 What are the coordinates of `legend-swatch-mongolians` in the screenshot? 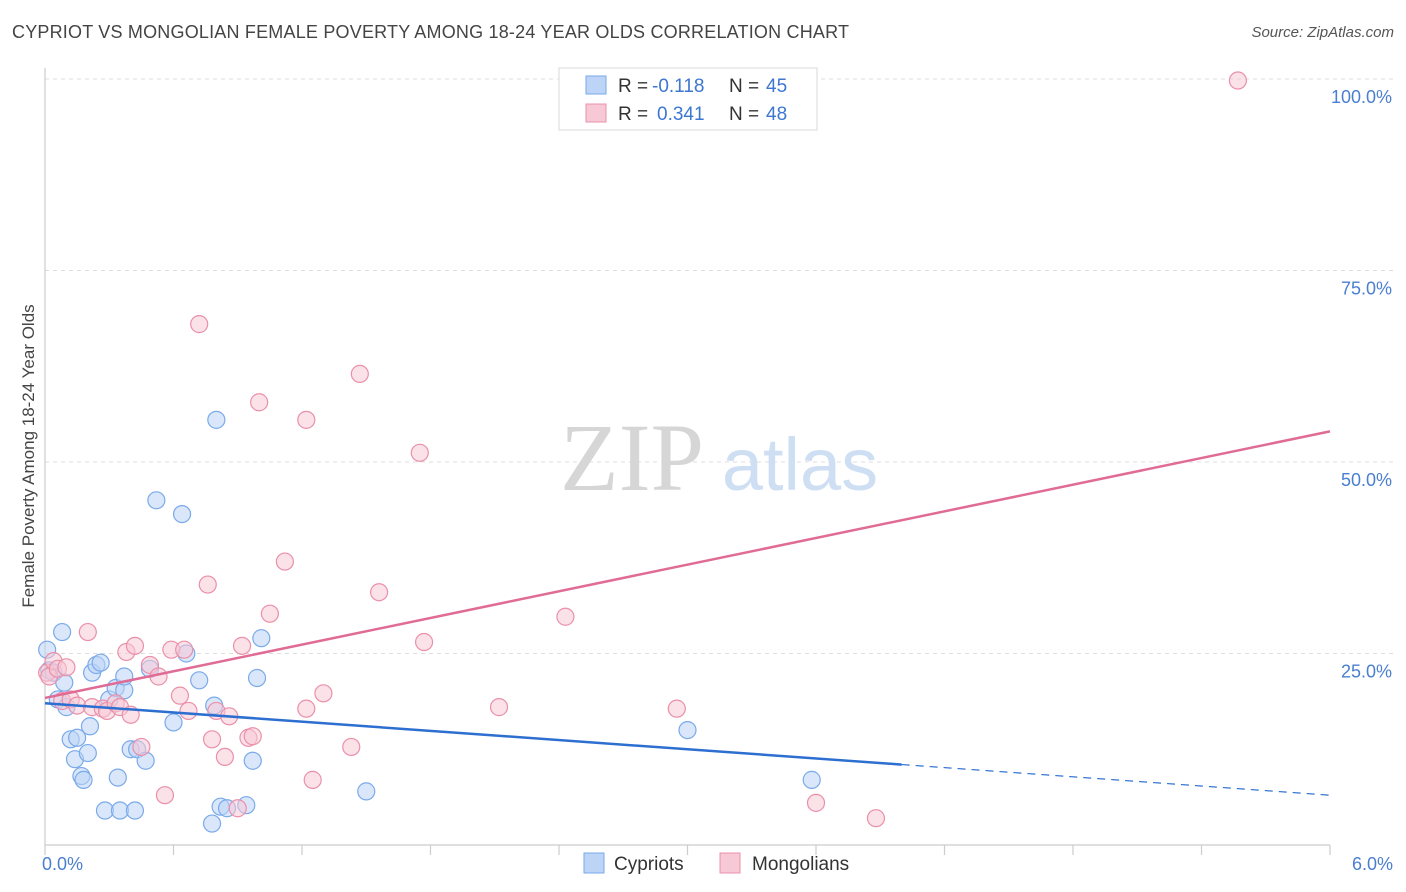 It's located at (730, 863).